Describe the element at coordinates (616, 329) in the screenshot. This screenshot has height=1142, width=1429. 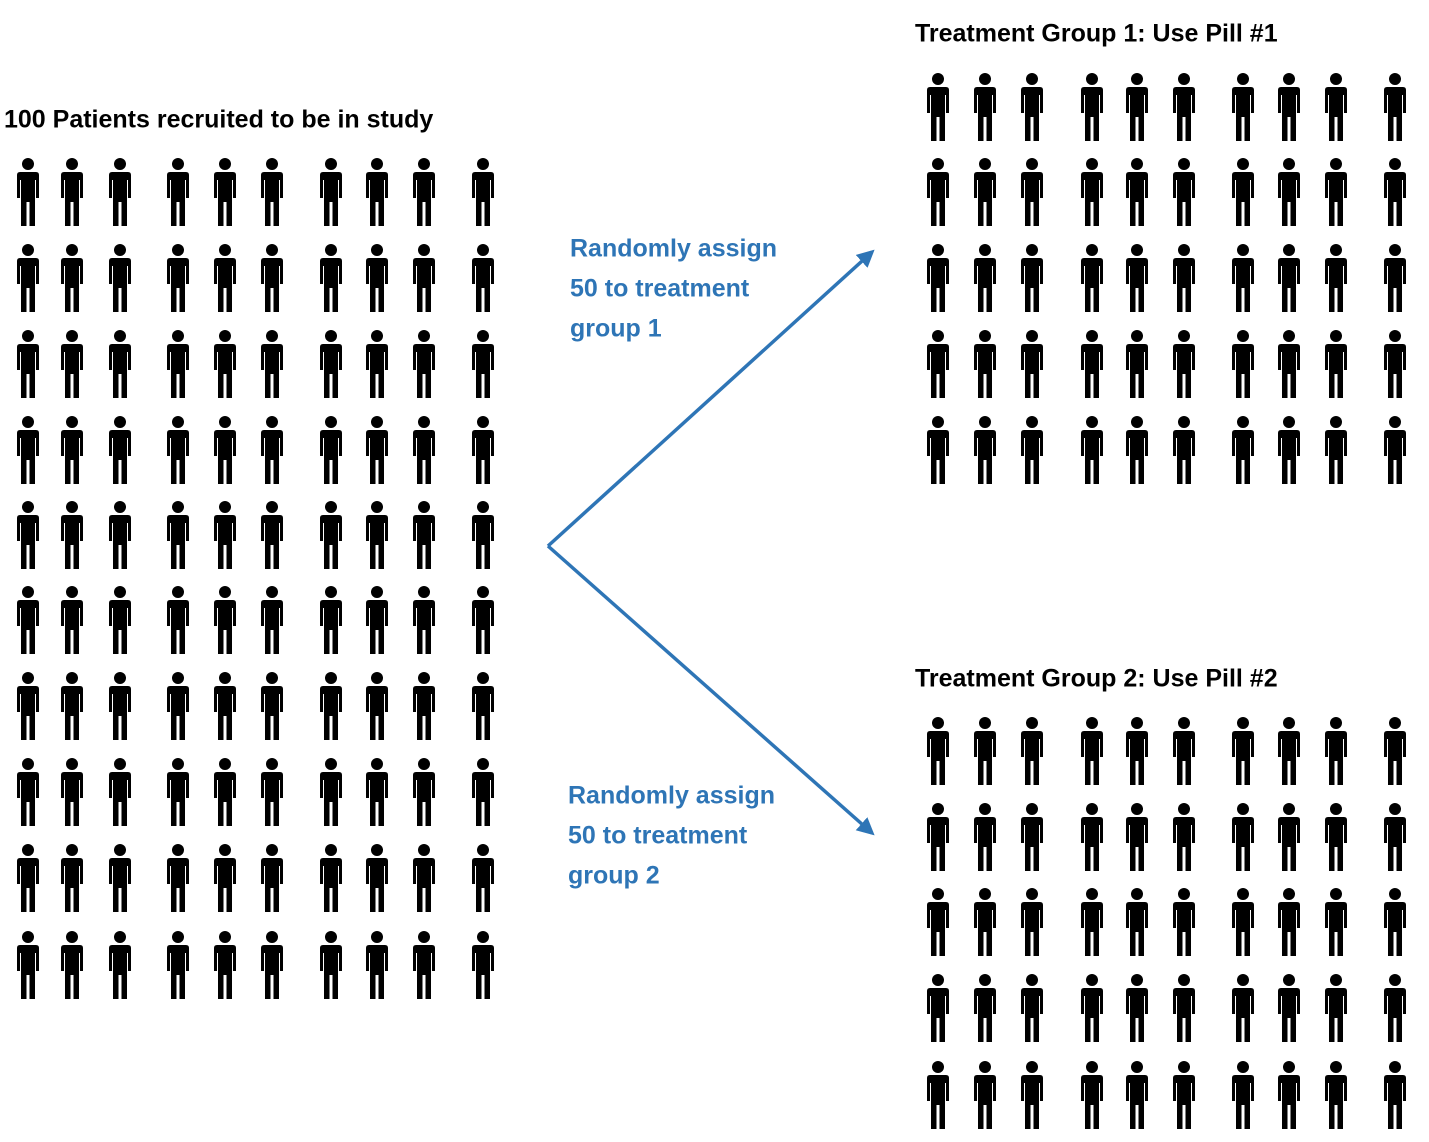
I see `arrow-label: group 1` at that location.